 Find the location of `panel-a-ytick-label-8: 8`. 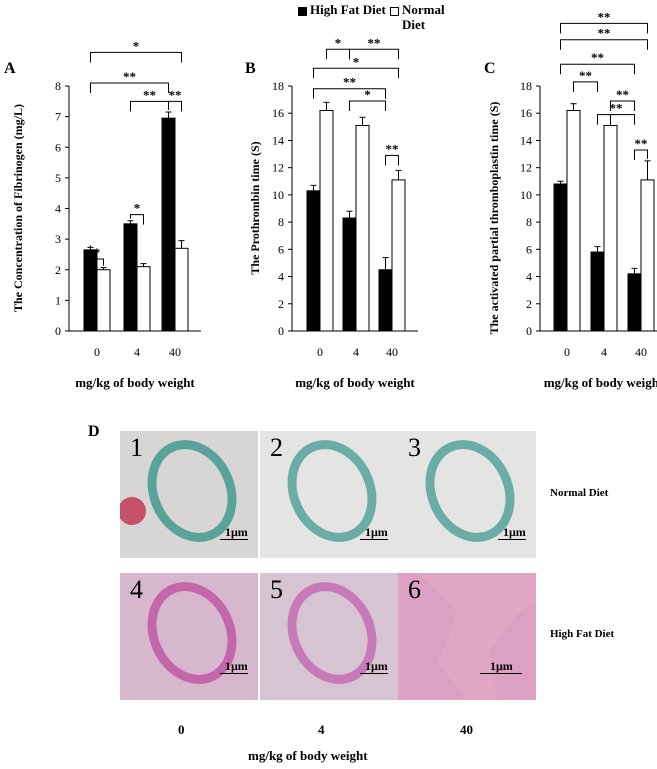

panel-a-ytick-label-8: 8 is located at coordinates (58, 86).